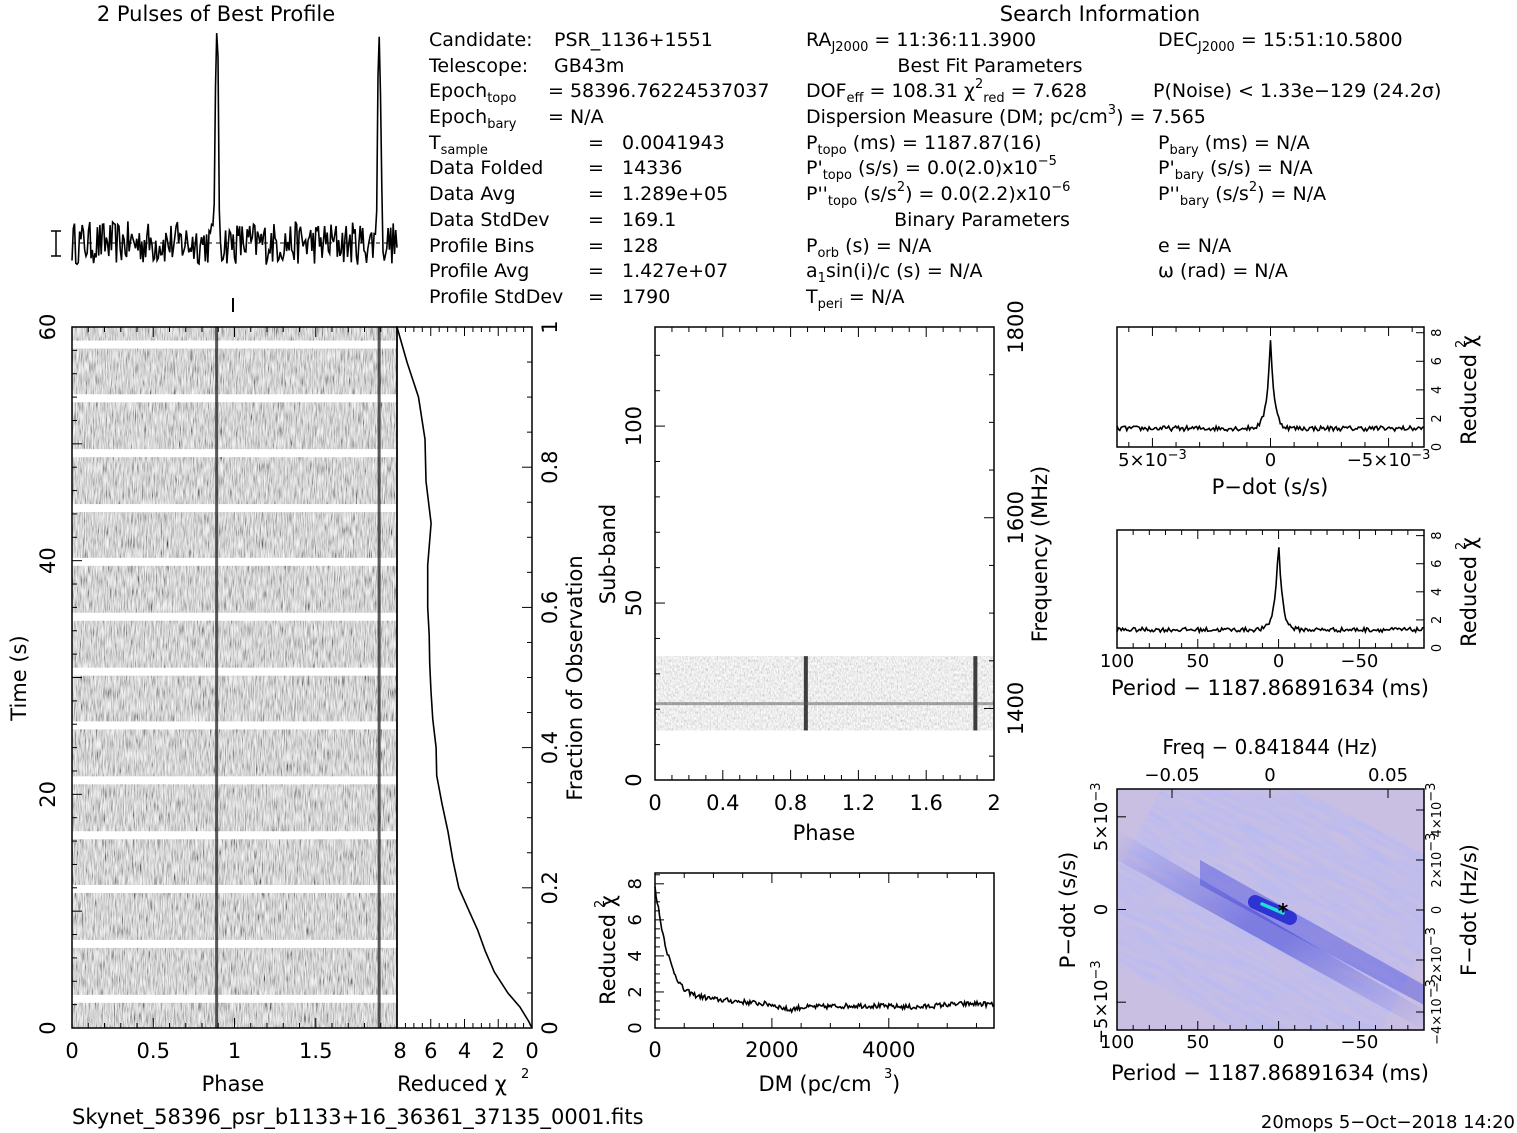 The height and width of the screenshot is (1133, 1517). I want to click on time-phase-heatmap, so click(234, 677).